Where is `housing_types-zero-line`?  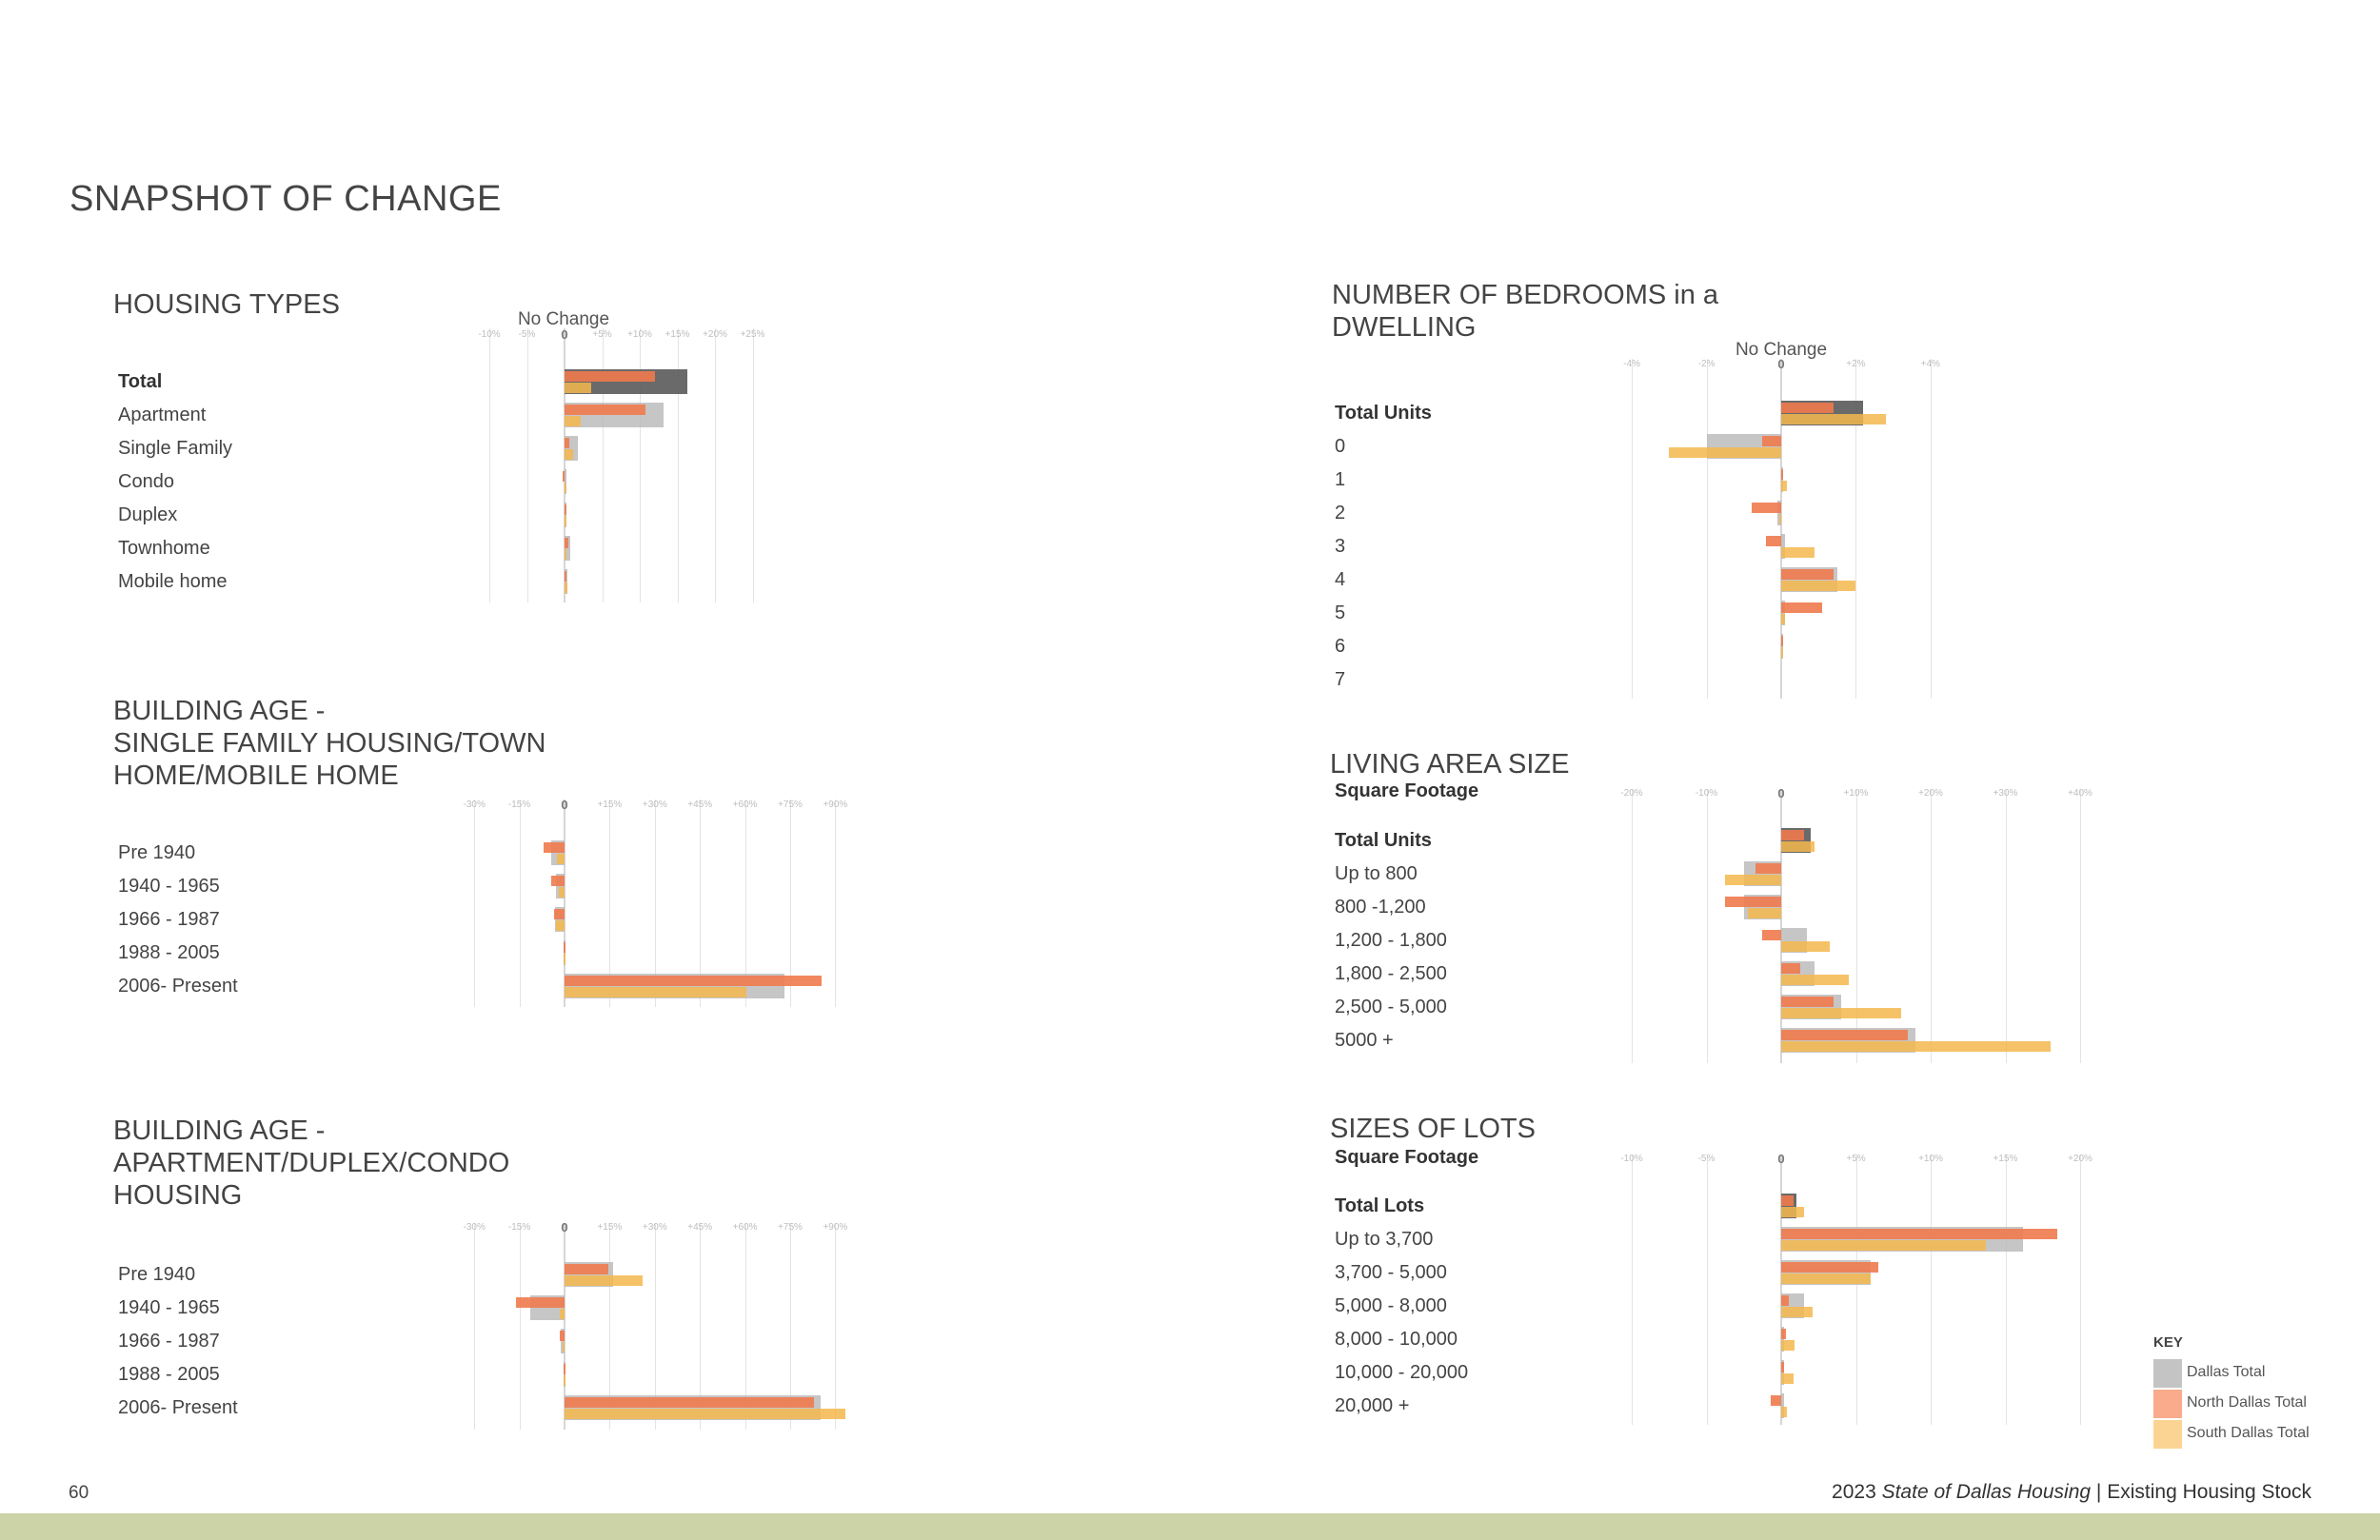
housing_types-zero-line is located at coordinates (564, 465).